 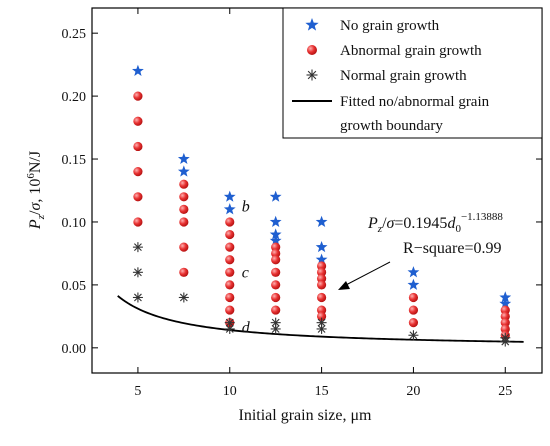 I want to click on legend-item-abnormal: Abnormal grain growth, so click(x=394, y=51).